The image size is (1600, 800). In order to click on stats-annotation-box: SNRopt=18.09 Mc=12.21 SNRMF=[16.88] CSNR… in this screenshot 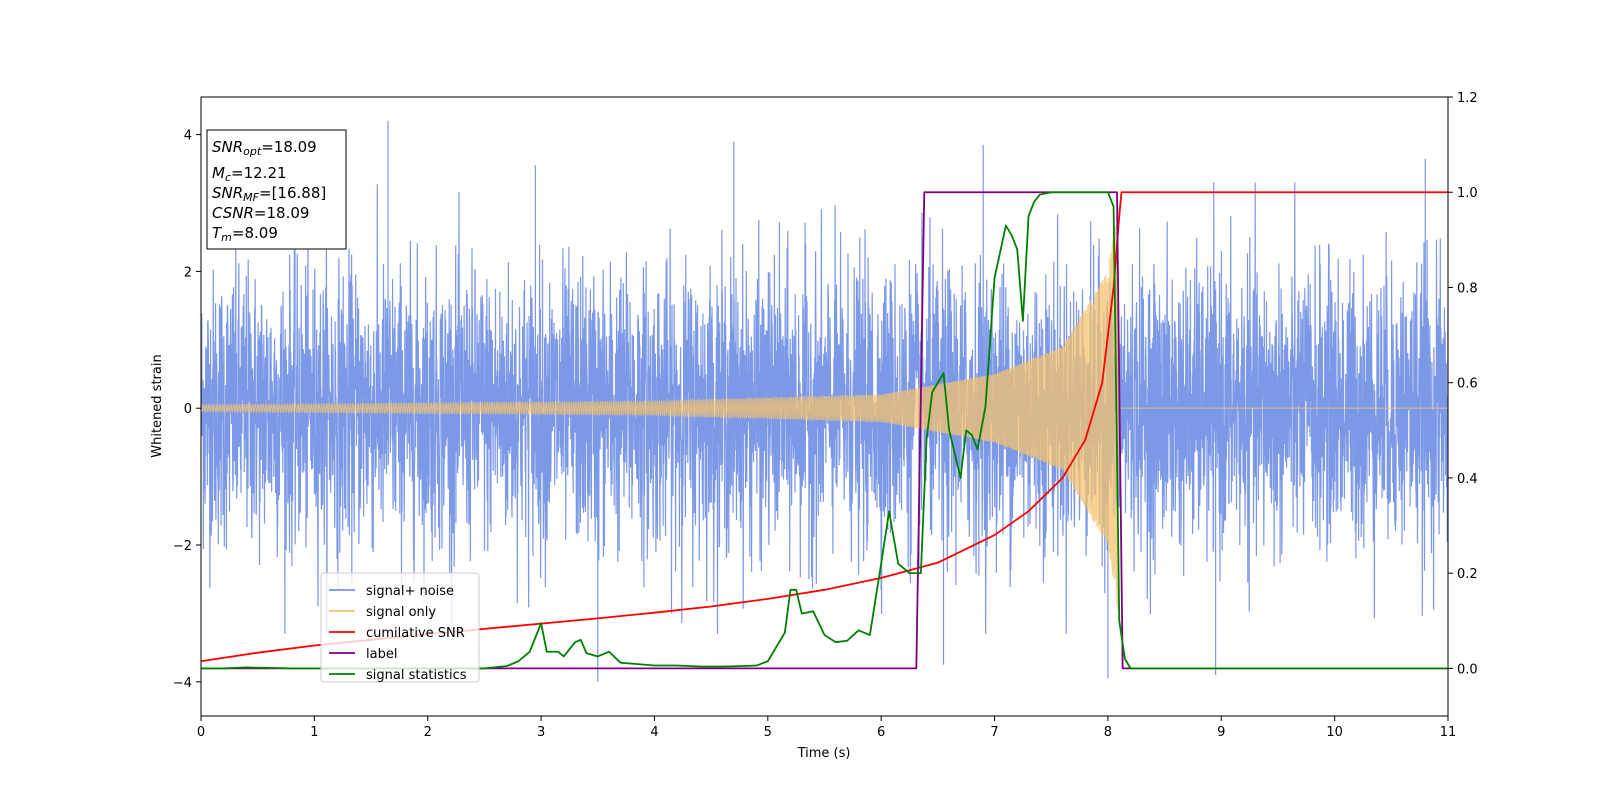, I will do `click(276, 189)`.